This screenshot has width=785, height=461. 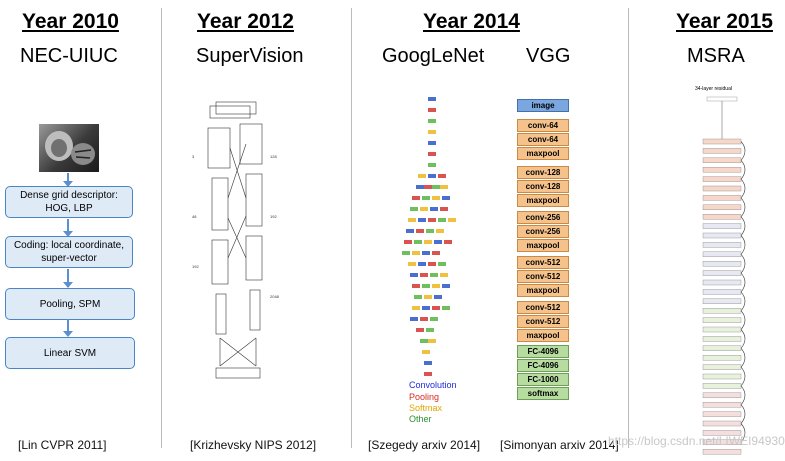 I want to click on year-2014-heading: Year 2014, so click(x=471, y=21).